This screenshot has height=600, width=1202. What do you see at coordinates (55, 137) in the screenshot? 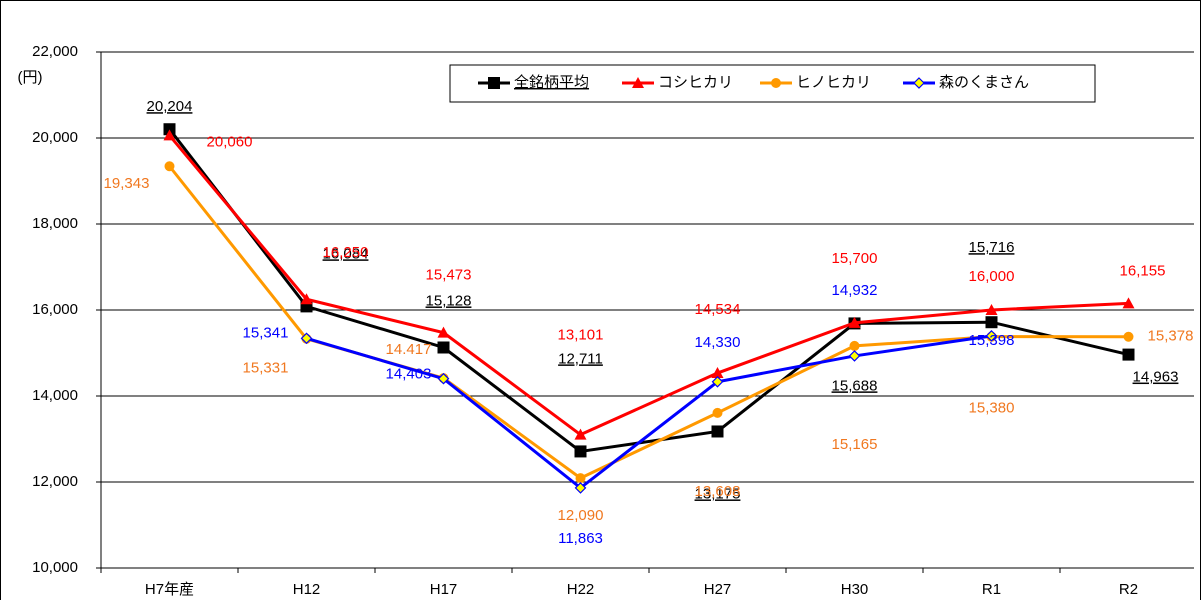
I see `y-tick-label: 20,000` at bounding box center [55, 137].